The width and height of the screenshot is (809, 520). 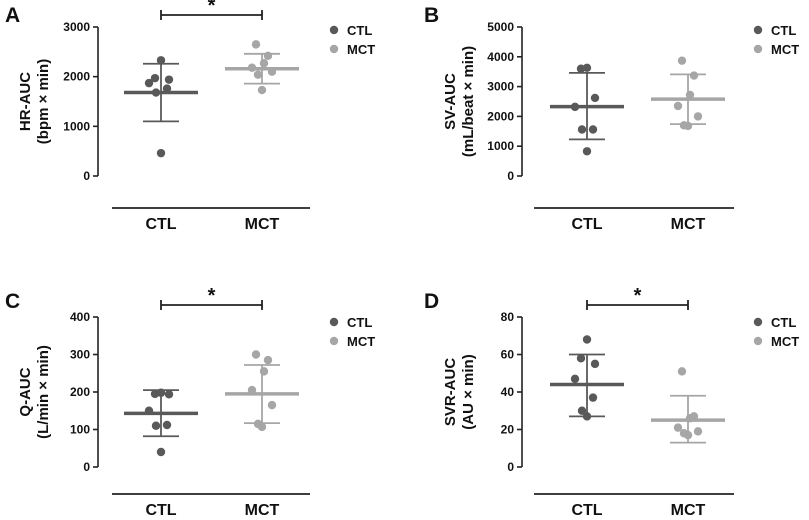 I want to click on y-axis-subtitle: (AU × min), so click(x=468, y=391).